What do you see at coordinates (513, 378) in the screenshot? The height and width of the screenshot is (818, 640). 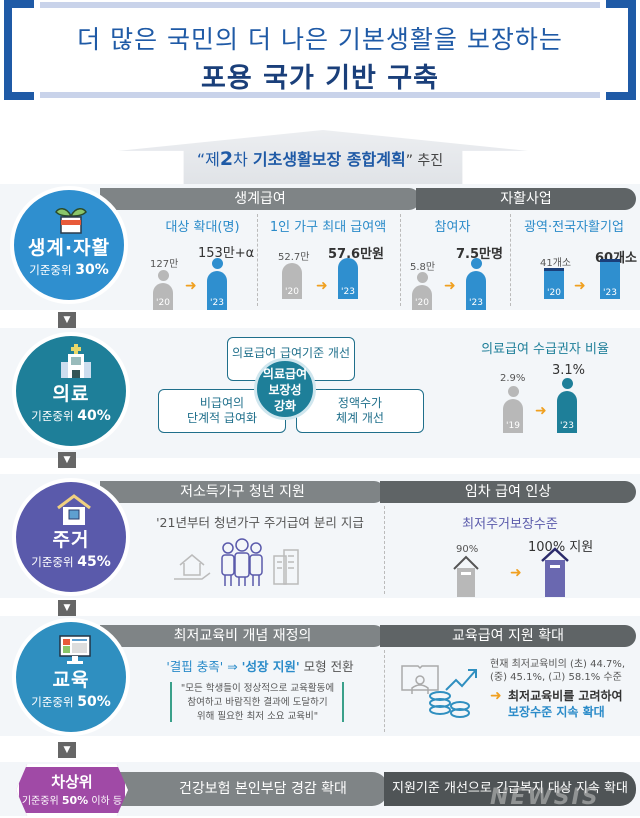 I see `before-value: 2.9%` at bounding box center [513, 378].